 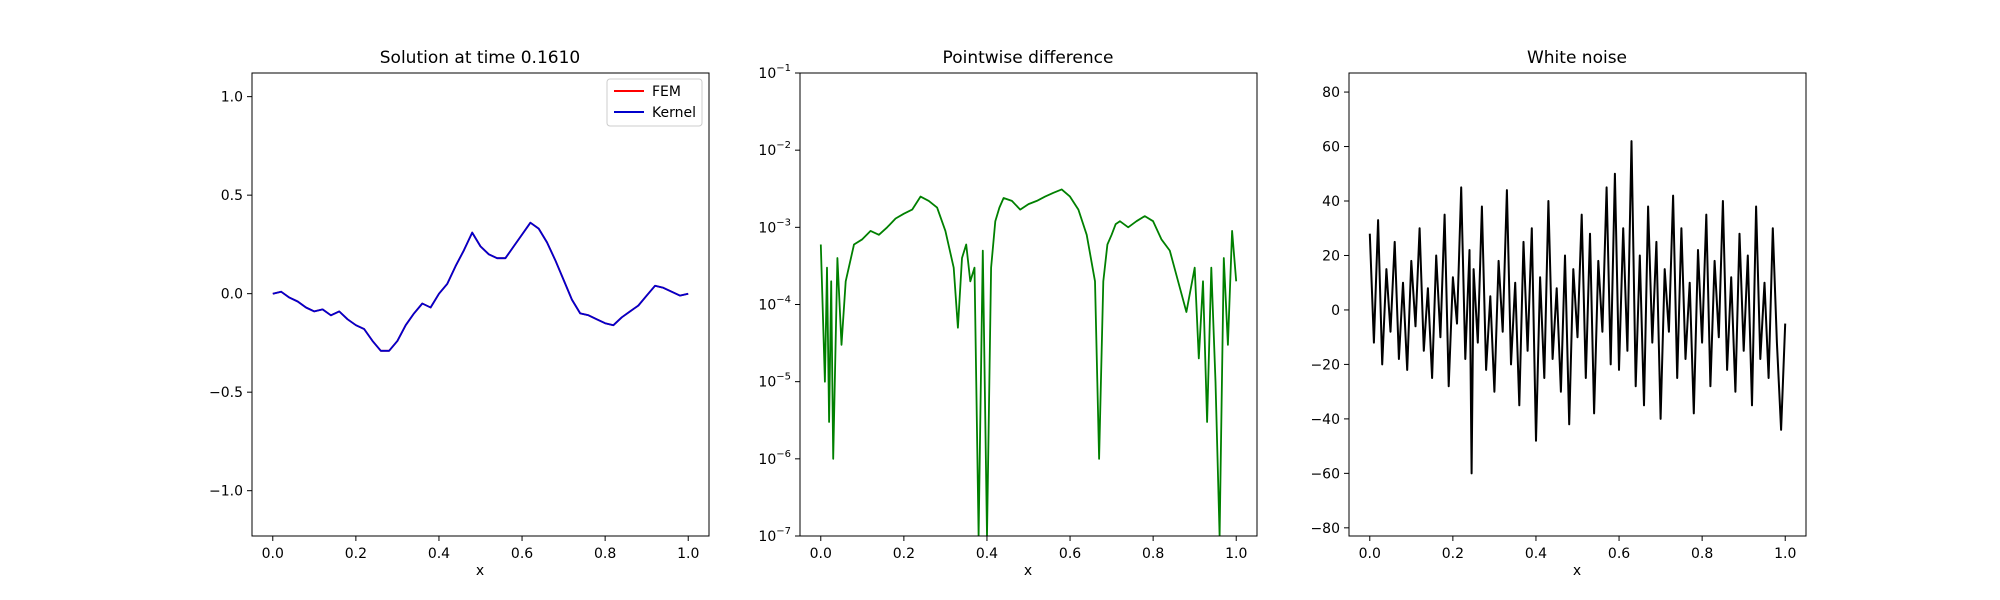 What do you see at coordinates (783, 377) in the screenshot?
I see `difference-ytick-exponent: −5` at bounding box center [783, 377].